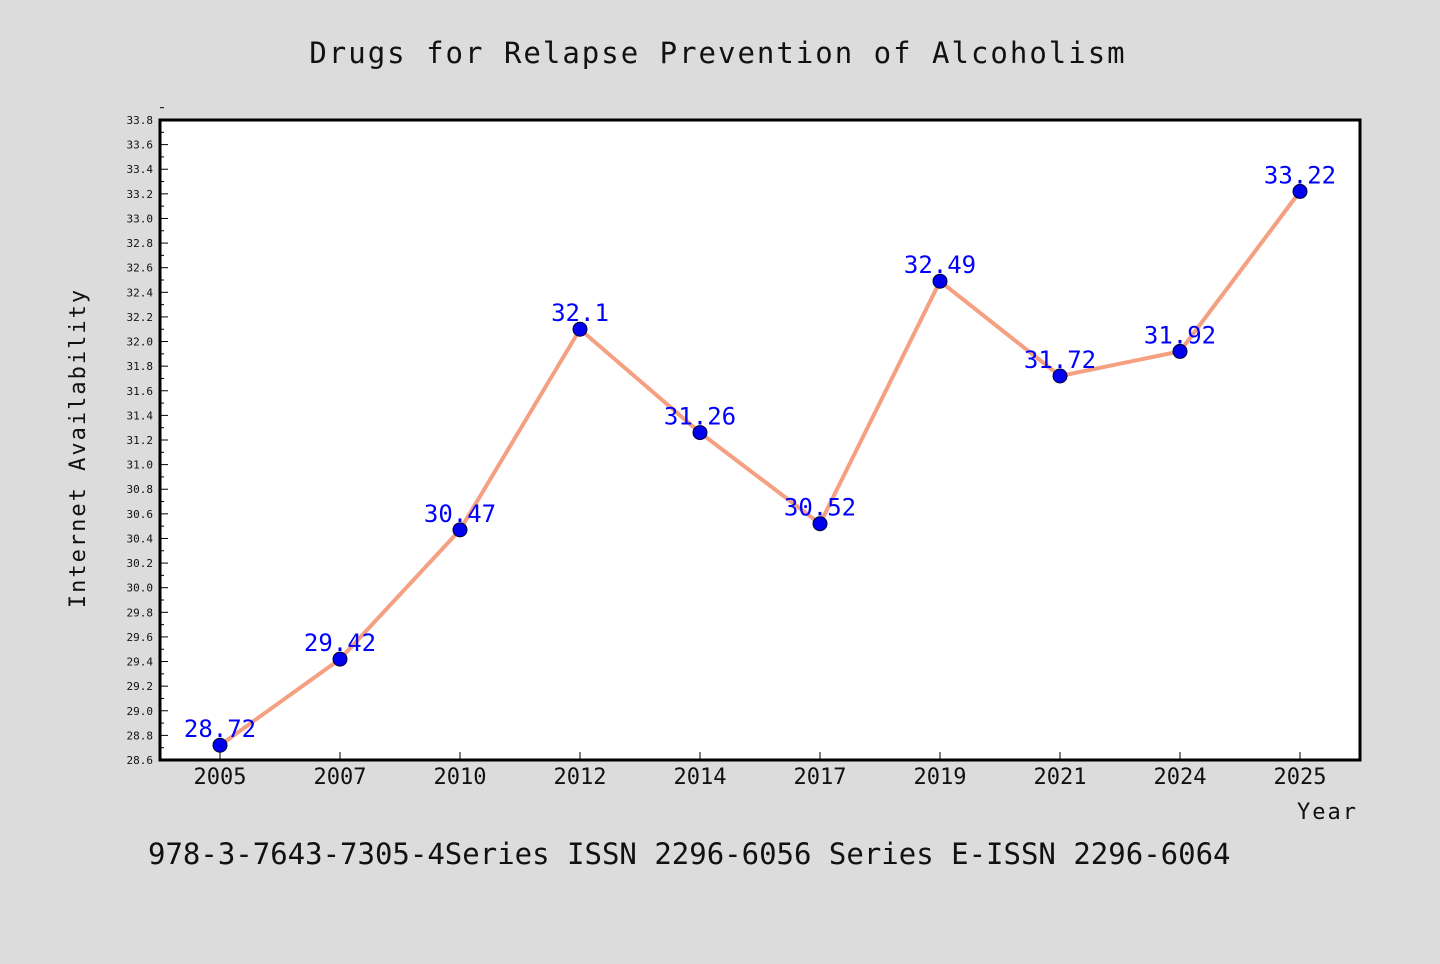 The height and width of the screenshot is (964, 1440). Describe the element at coordinates (140, 317) in the screenshot. I see `y-tick-label: 32.2` at that location.